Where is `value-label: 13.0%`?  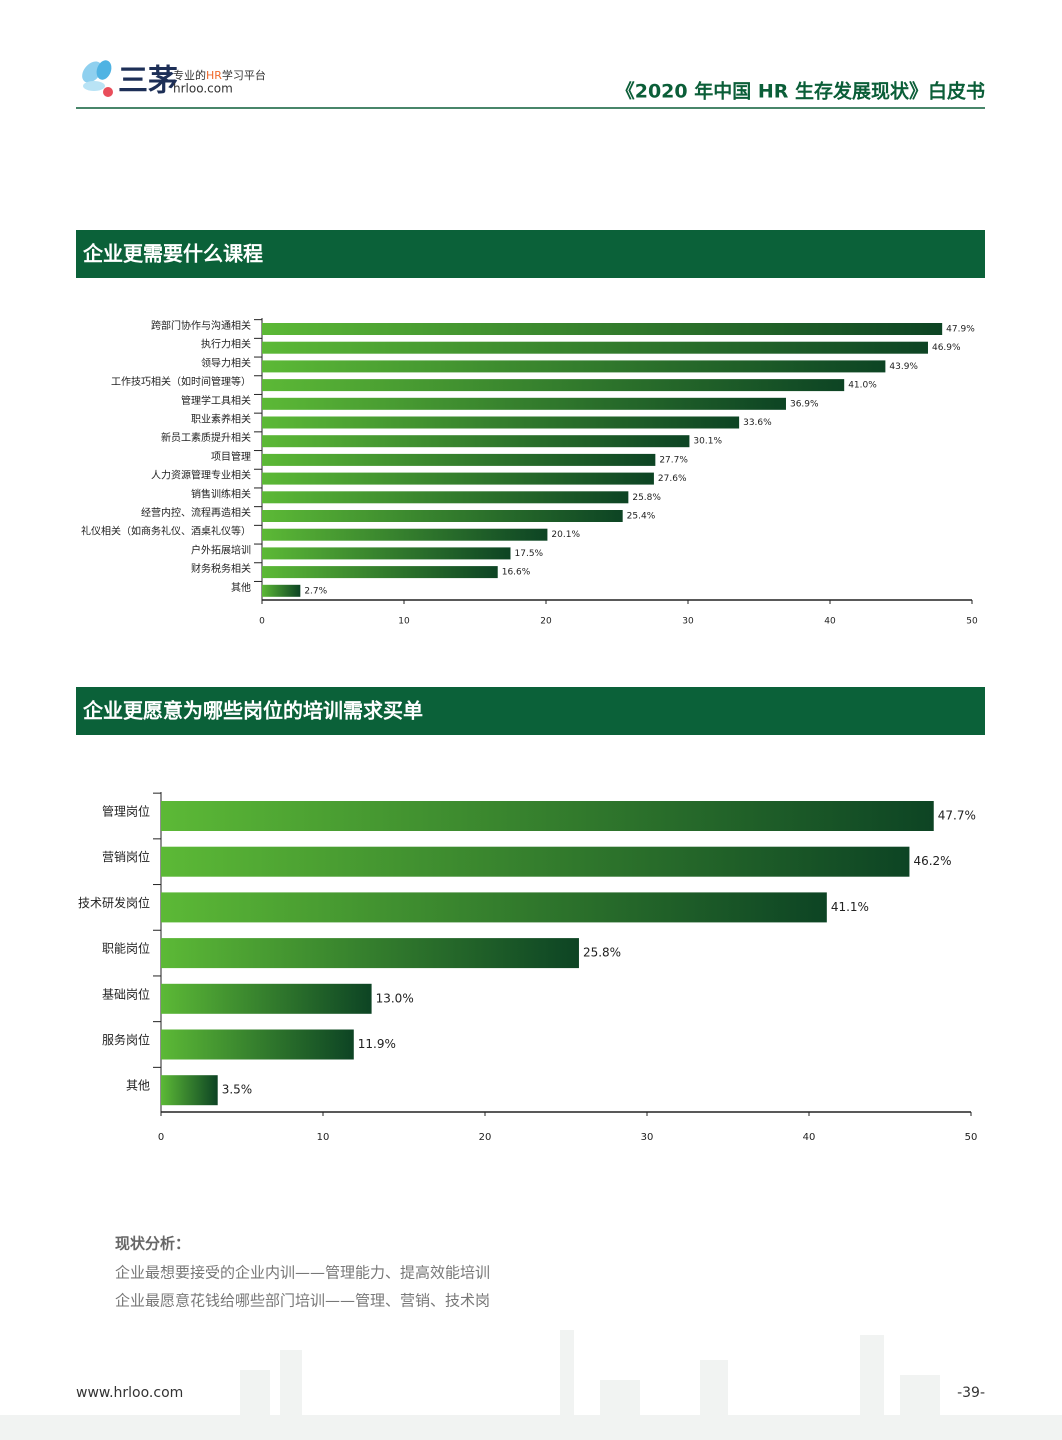 value-label: 13.0% is located at coordinates (395, 998).